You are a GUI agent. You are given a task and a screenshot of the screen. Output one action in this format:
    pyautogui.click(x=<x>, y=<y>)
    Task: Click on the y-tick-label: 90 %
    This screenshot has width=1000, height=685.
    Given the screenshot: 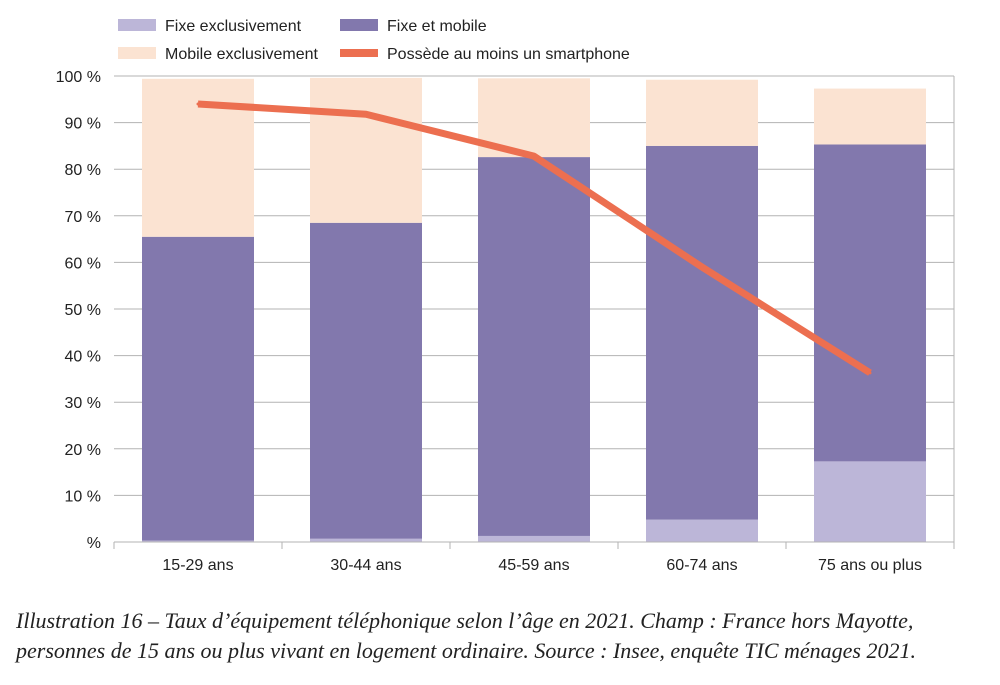 What is the action you would take?
    pyautogui.click(x=83, y=124)
    